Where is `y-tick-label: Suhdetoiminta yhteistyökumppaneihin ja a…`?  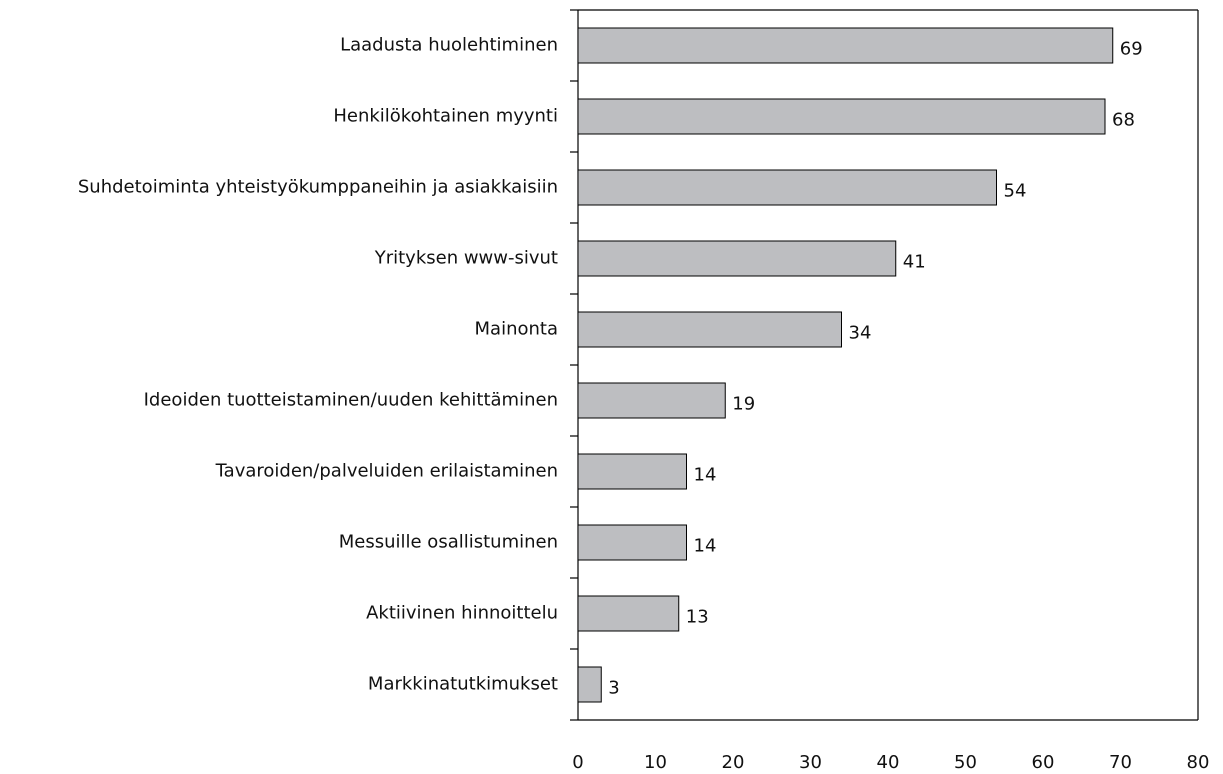 y-tick-label: Suhdetoiminta yhteistyökumppaneihin ja a… is located at coordinates (318, 187).